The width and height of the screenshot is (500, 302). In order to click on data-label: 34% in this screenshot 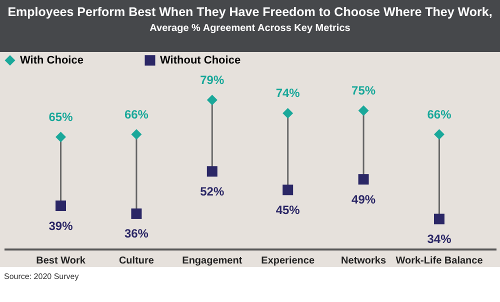, I will do `click(439, 239)`.